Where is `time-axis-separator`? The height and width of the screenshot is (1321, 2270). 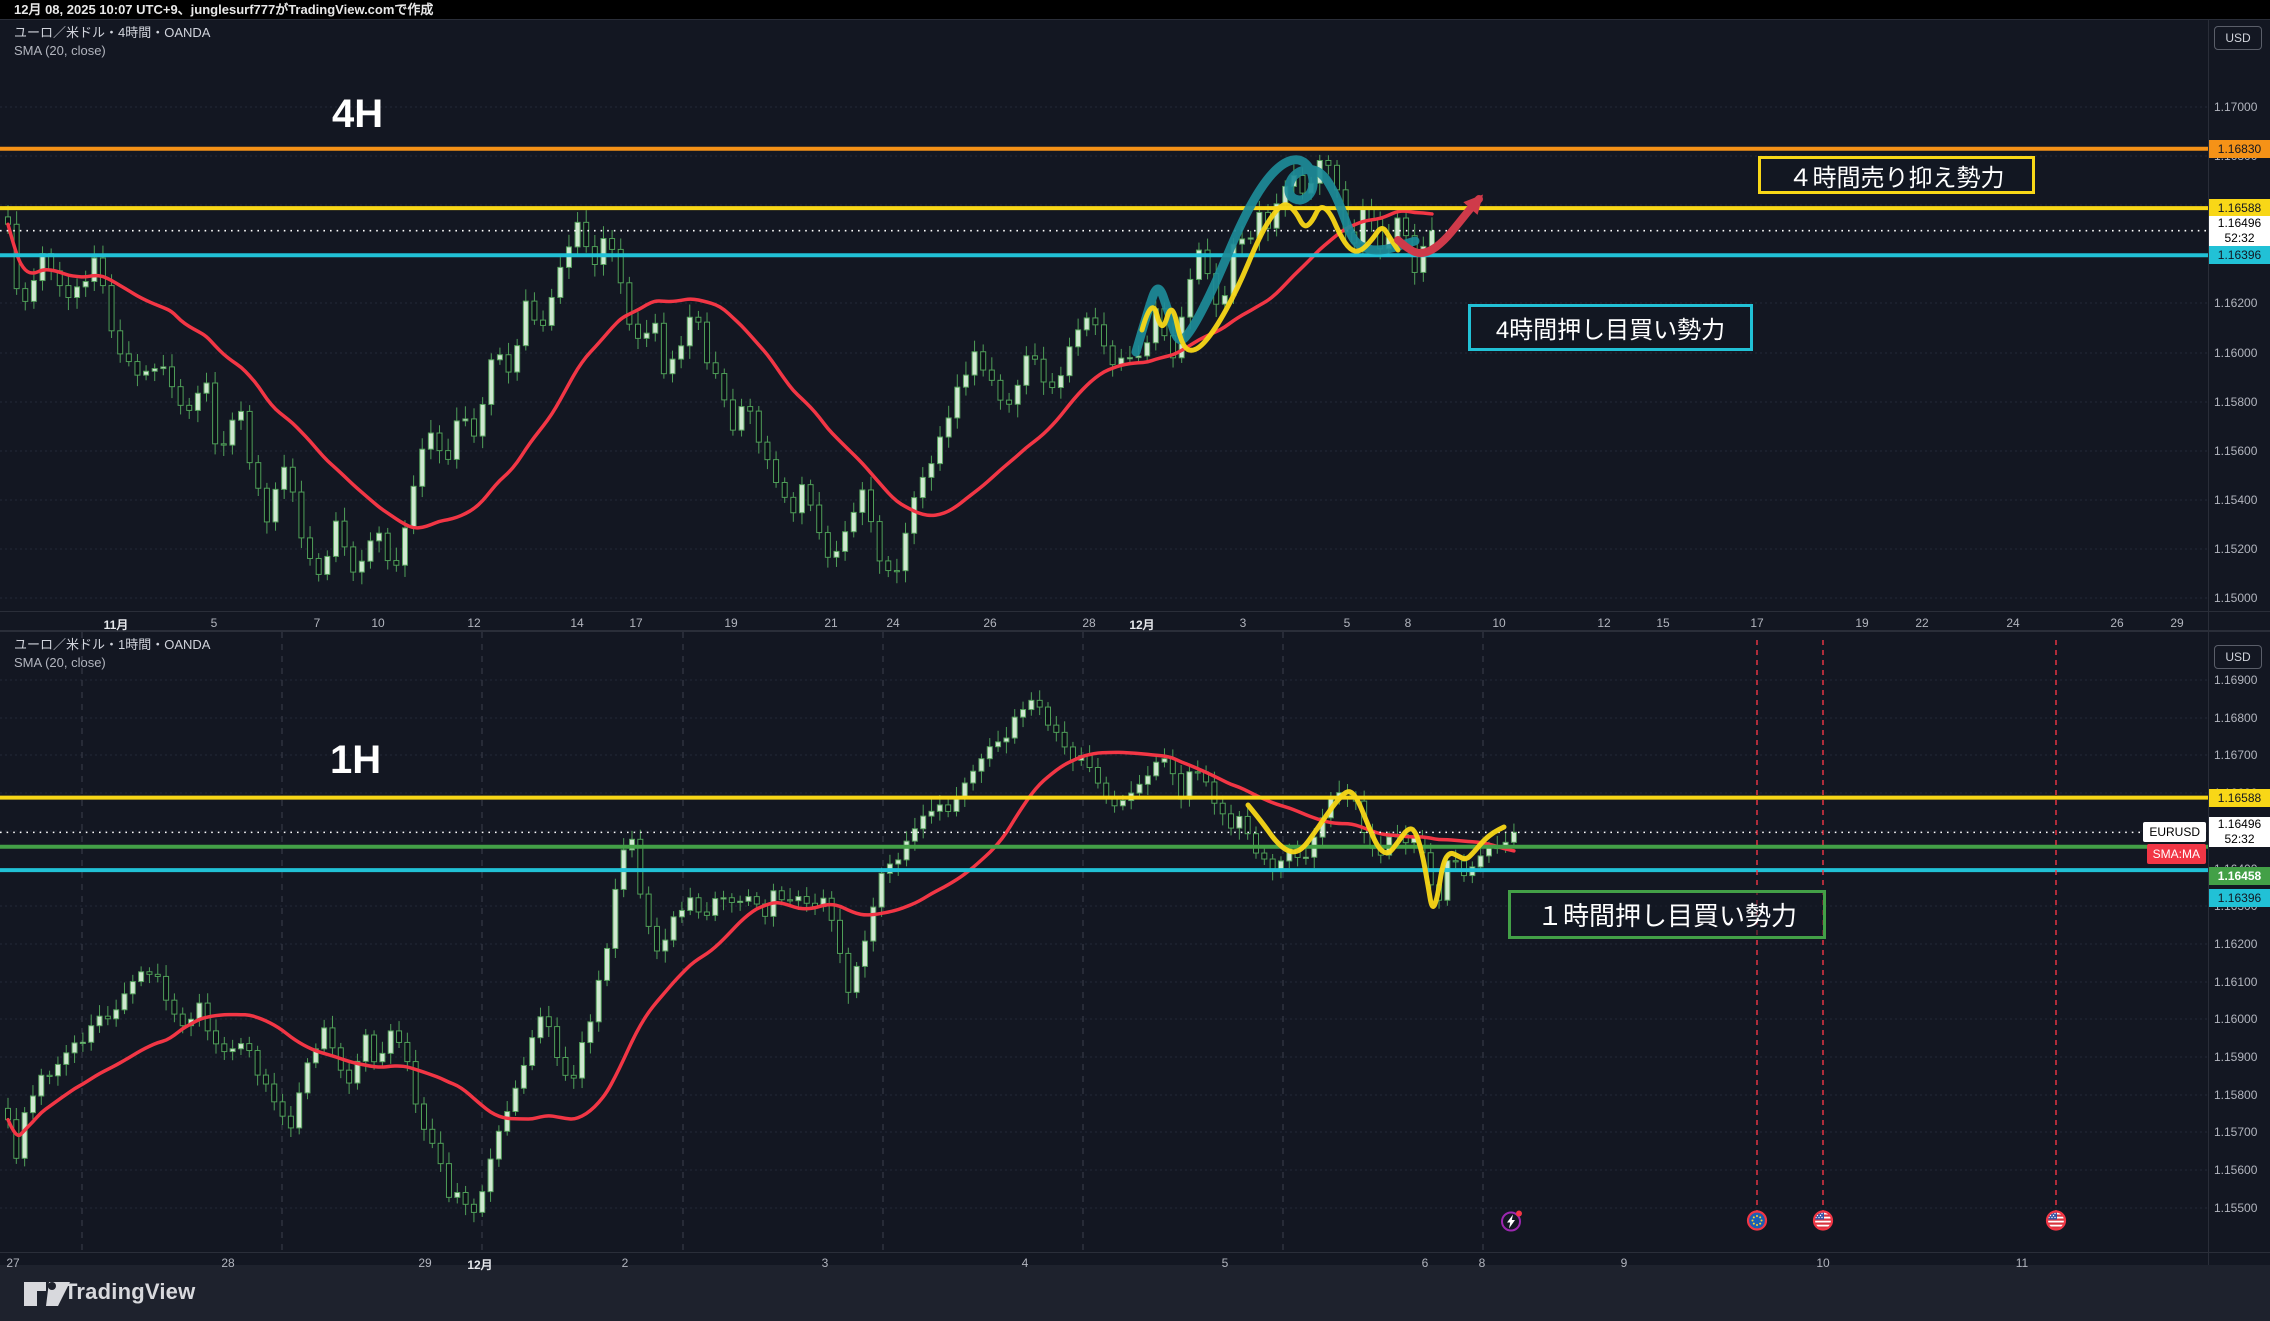 time-axis-separator is located at coordinates (1135, 1252).